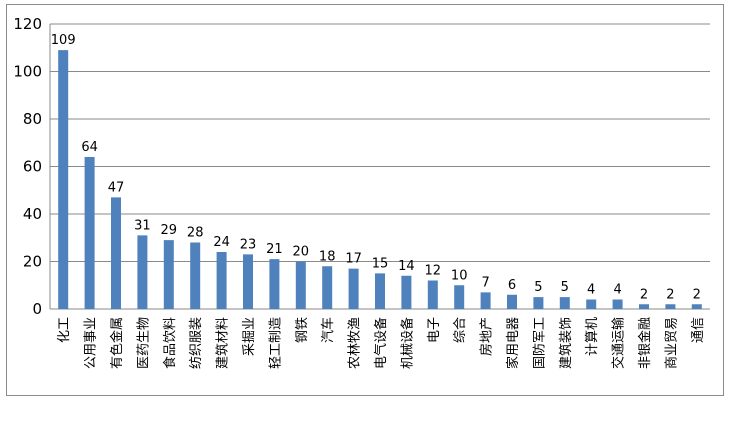 The height and width of the screenshot is (434, 732). I want to click on data-label: 7, so click(485, 282).